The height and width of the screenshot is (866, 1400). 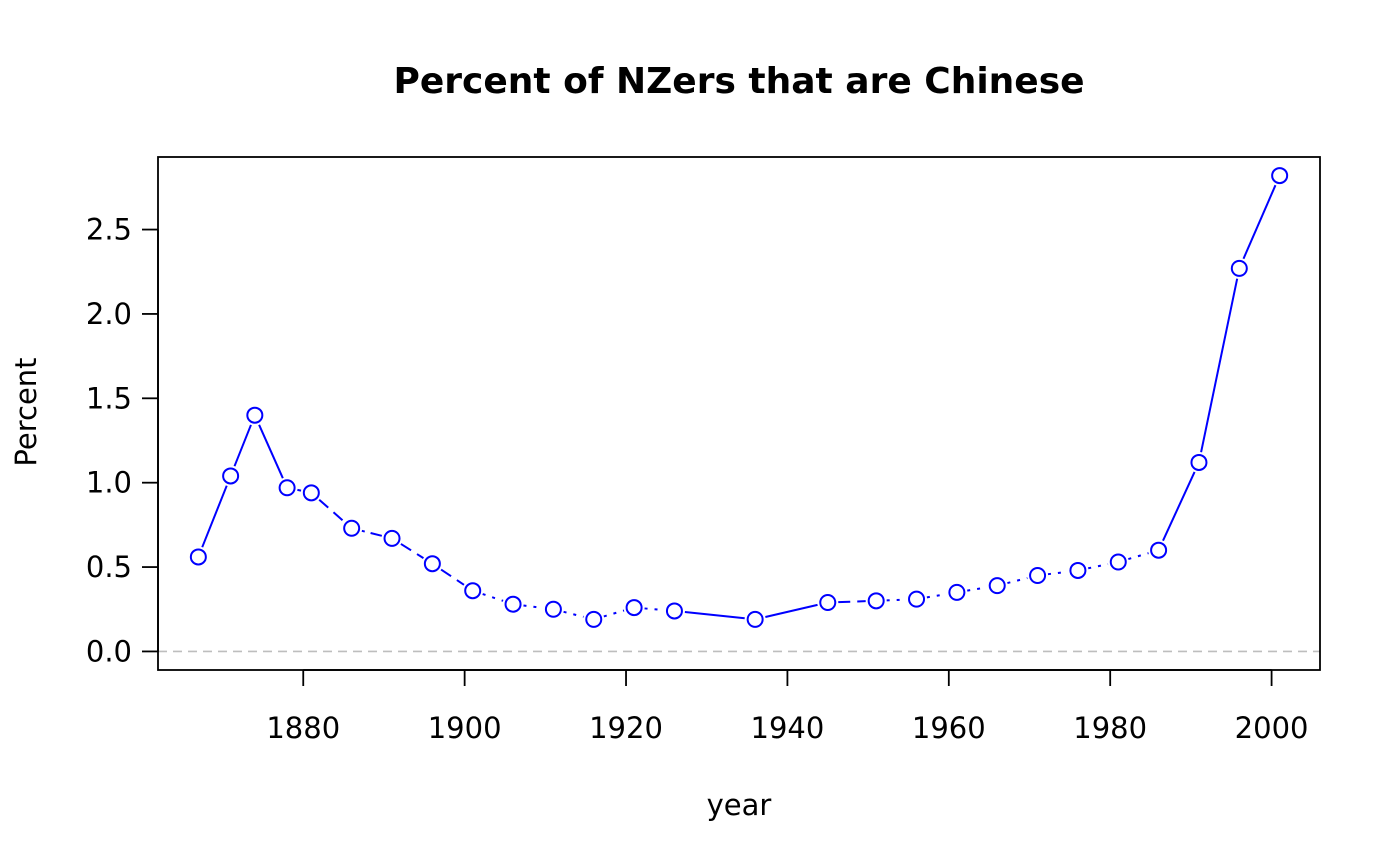 What do you see at coordinates (1038, 575) in the screenshot?
I see `data-point-1971` at bounding box center [1038, 575].